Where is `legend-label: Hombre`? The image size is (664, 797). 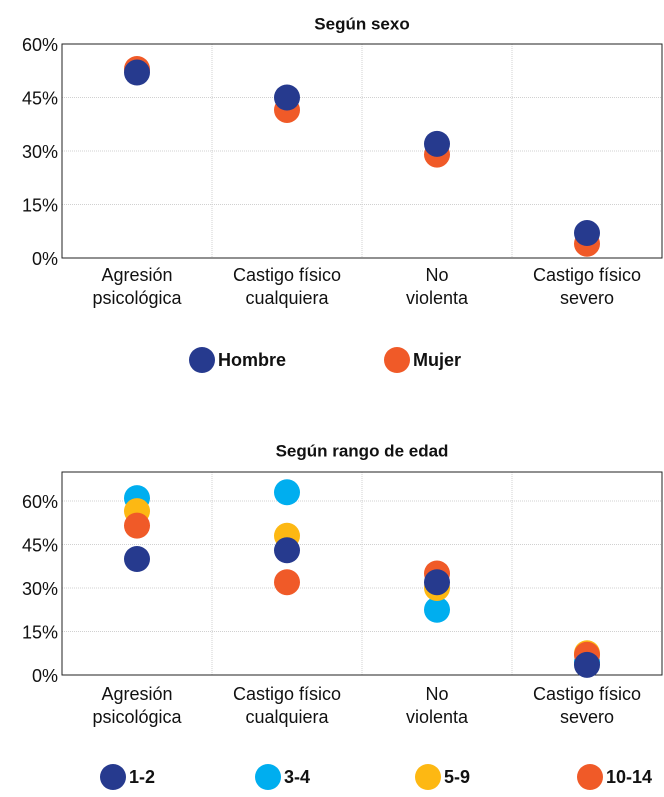
legend-label: Hombre is located at coordinates (252, 360).